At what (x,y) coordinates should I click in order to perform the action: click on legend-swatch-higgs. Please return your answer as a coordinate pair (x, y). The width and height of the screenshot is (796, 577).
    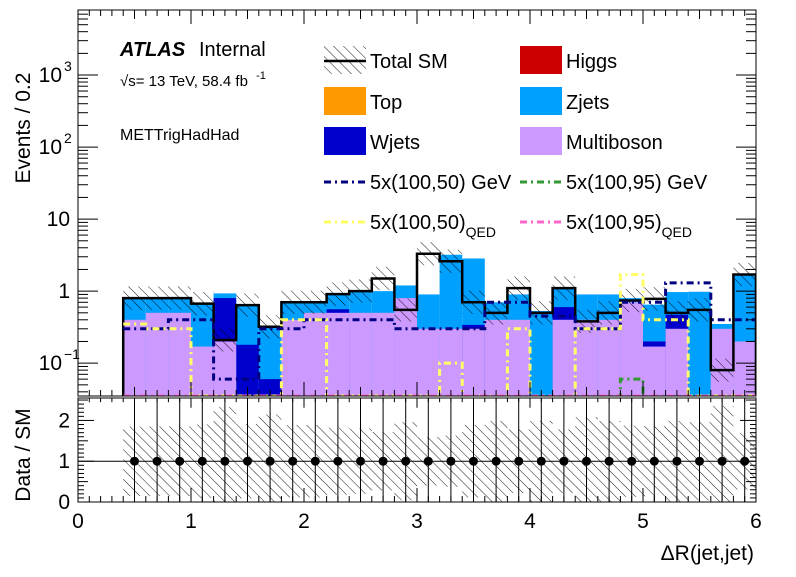
    Looking at the image, I should click on (541, 60).